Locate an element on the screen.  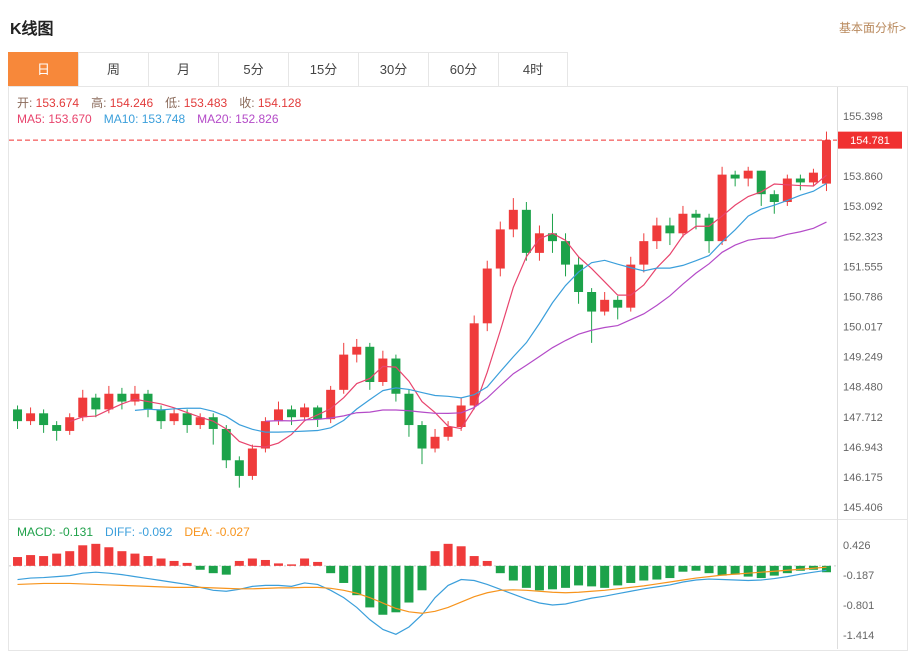
legend-item: 开: 153.674 is located at coordinates (48, 103).